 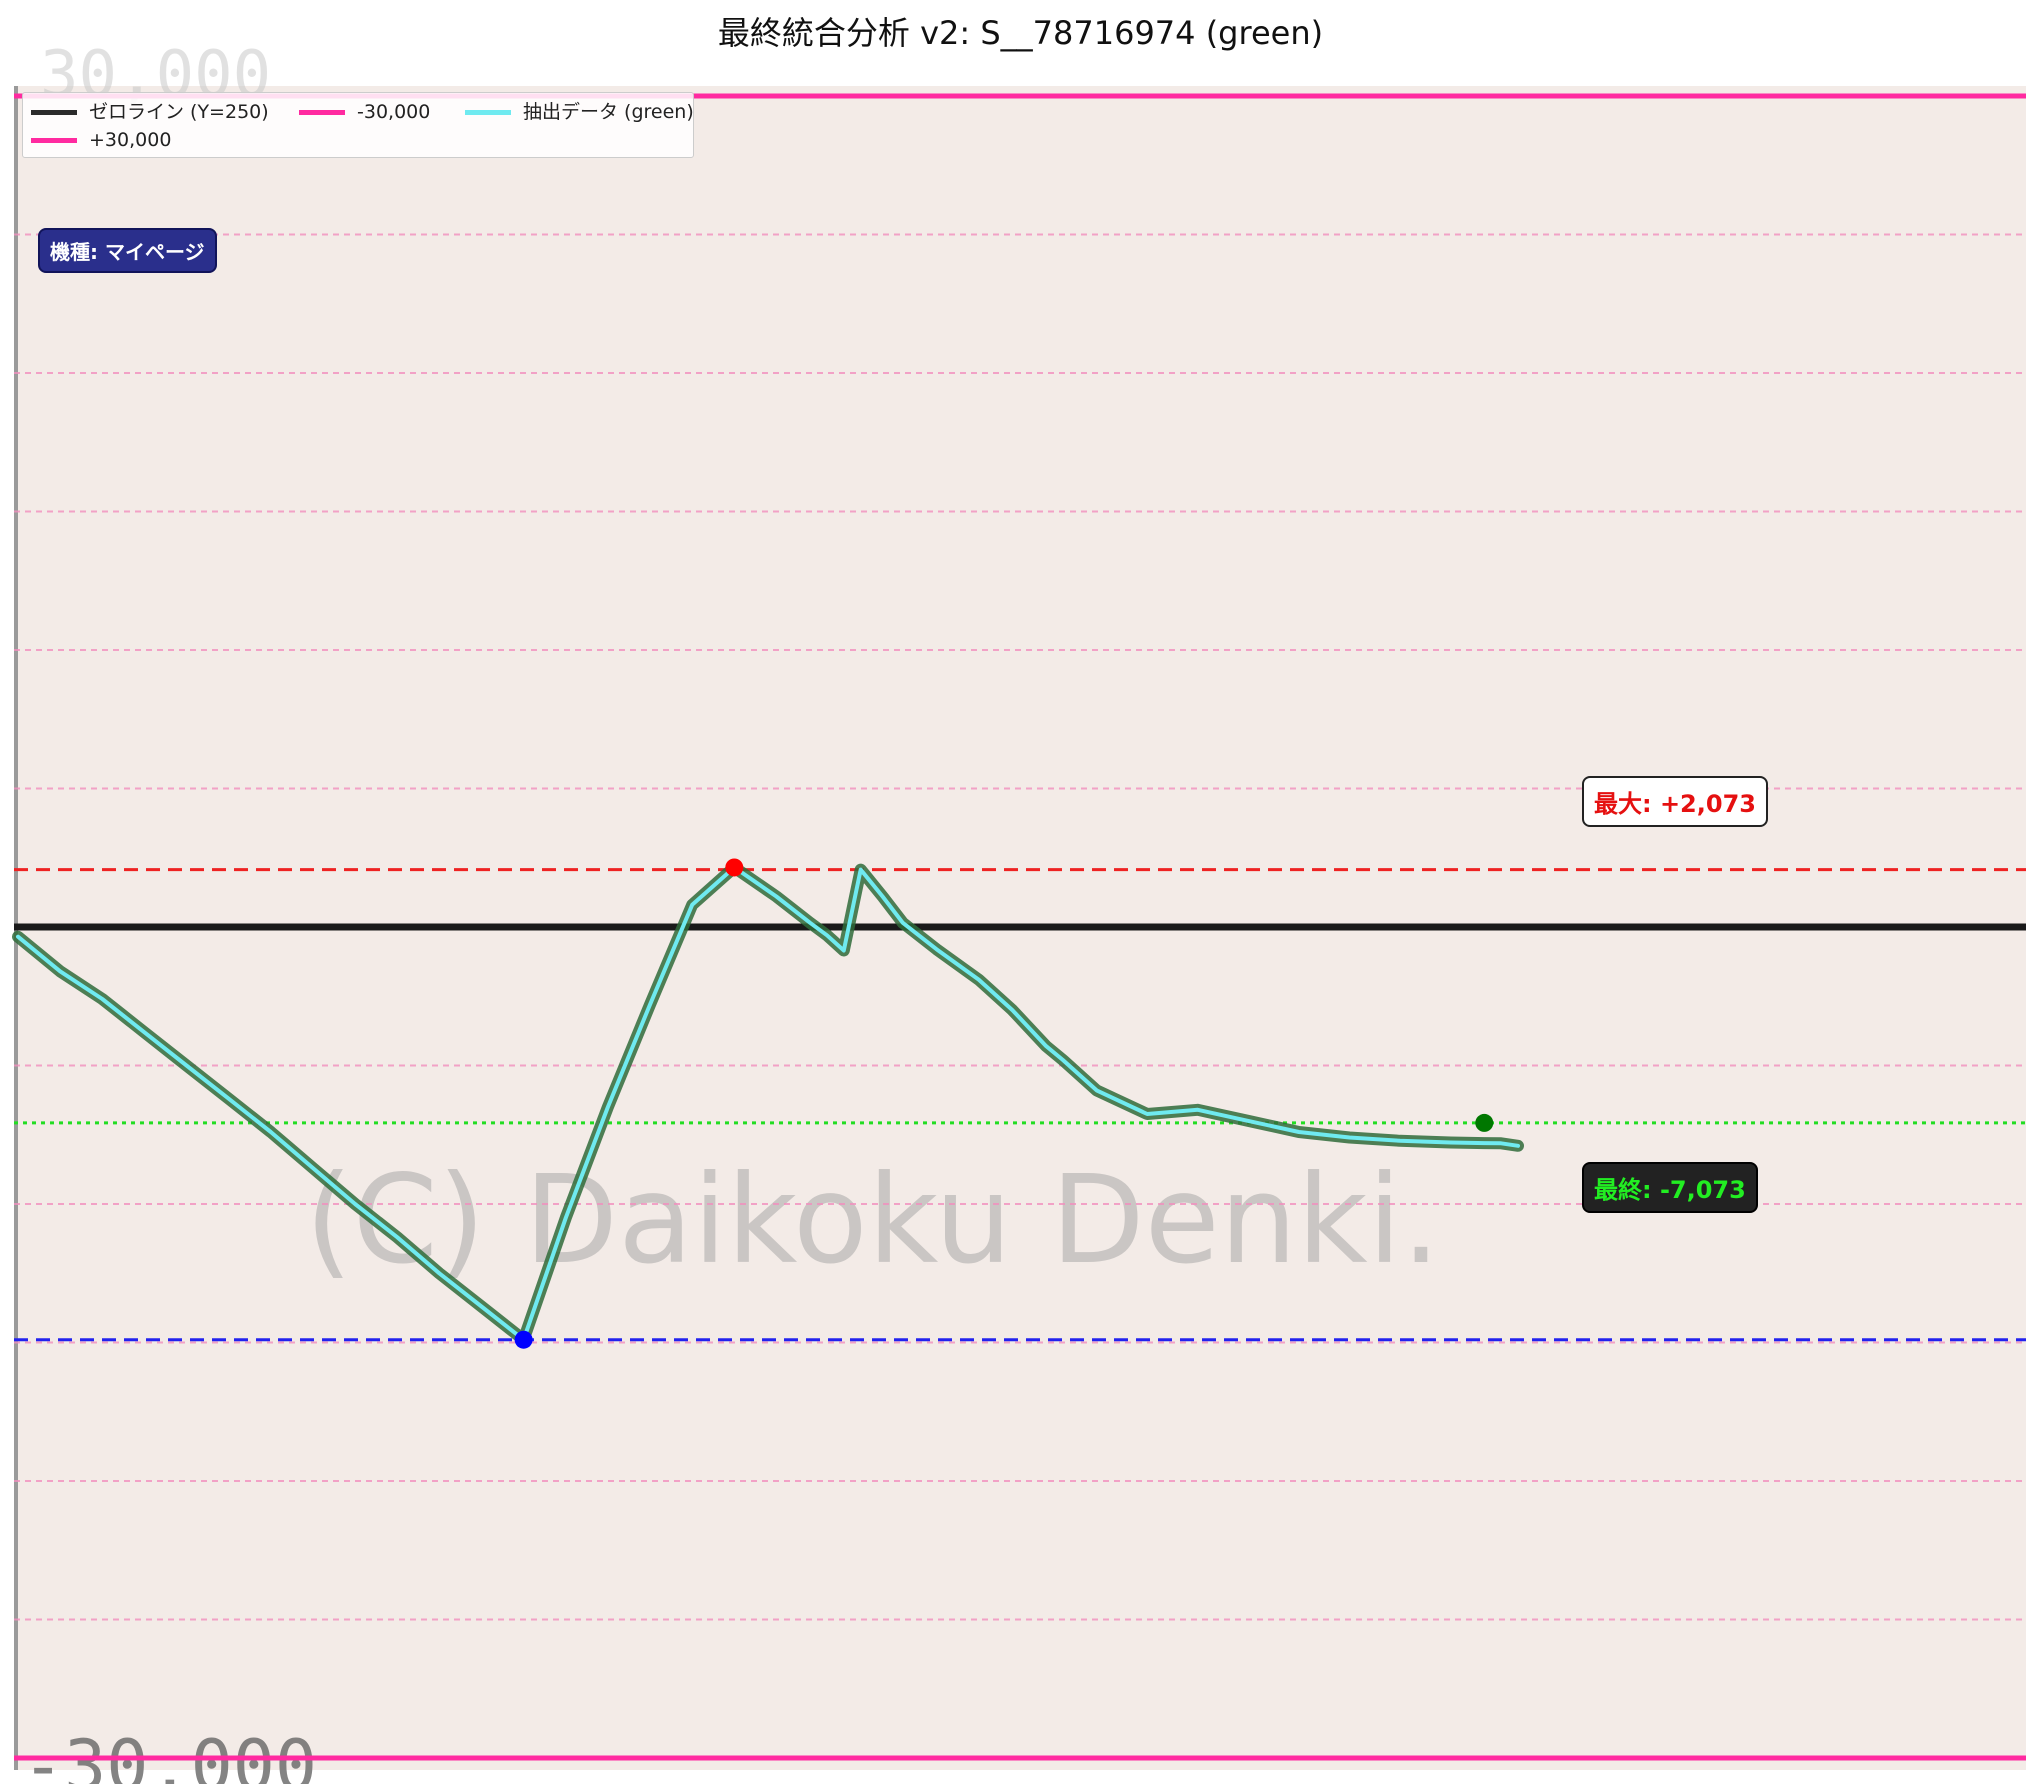 I want to click on final-value-label: 最終: -7,073, so click(x=1670, y=1187).